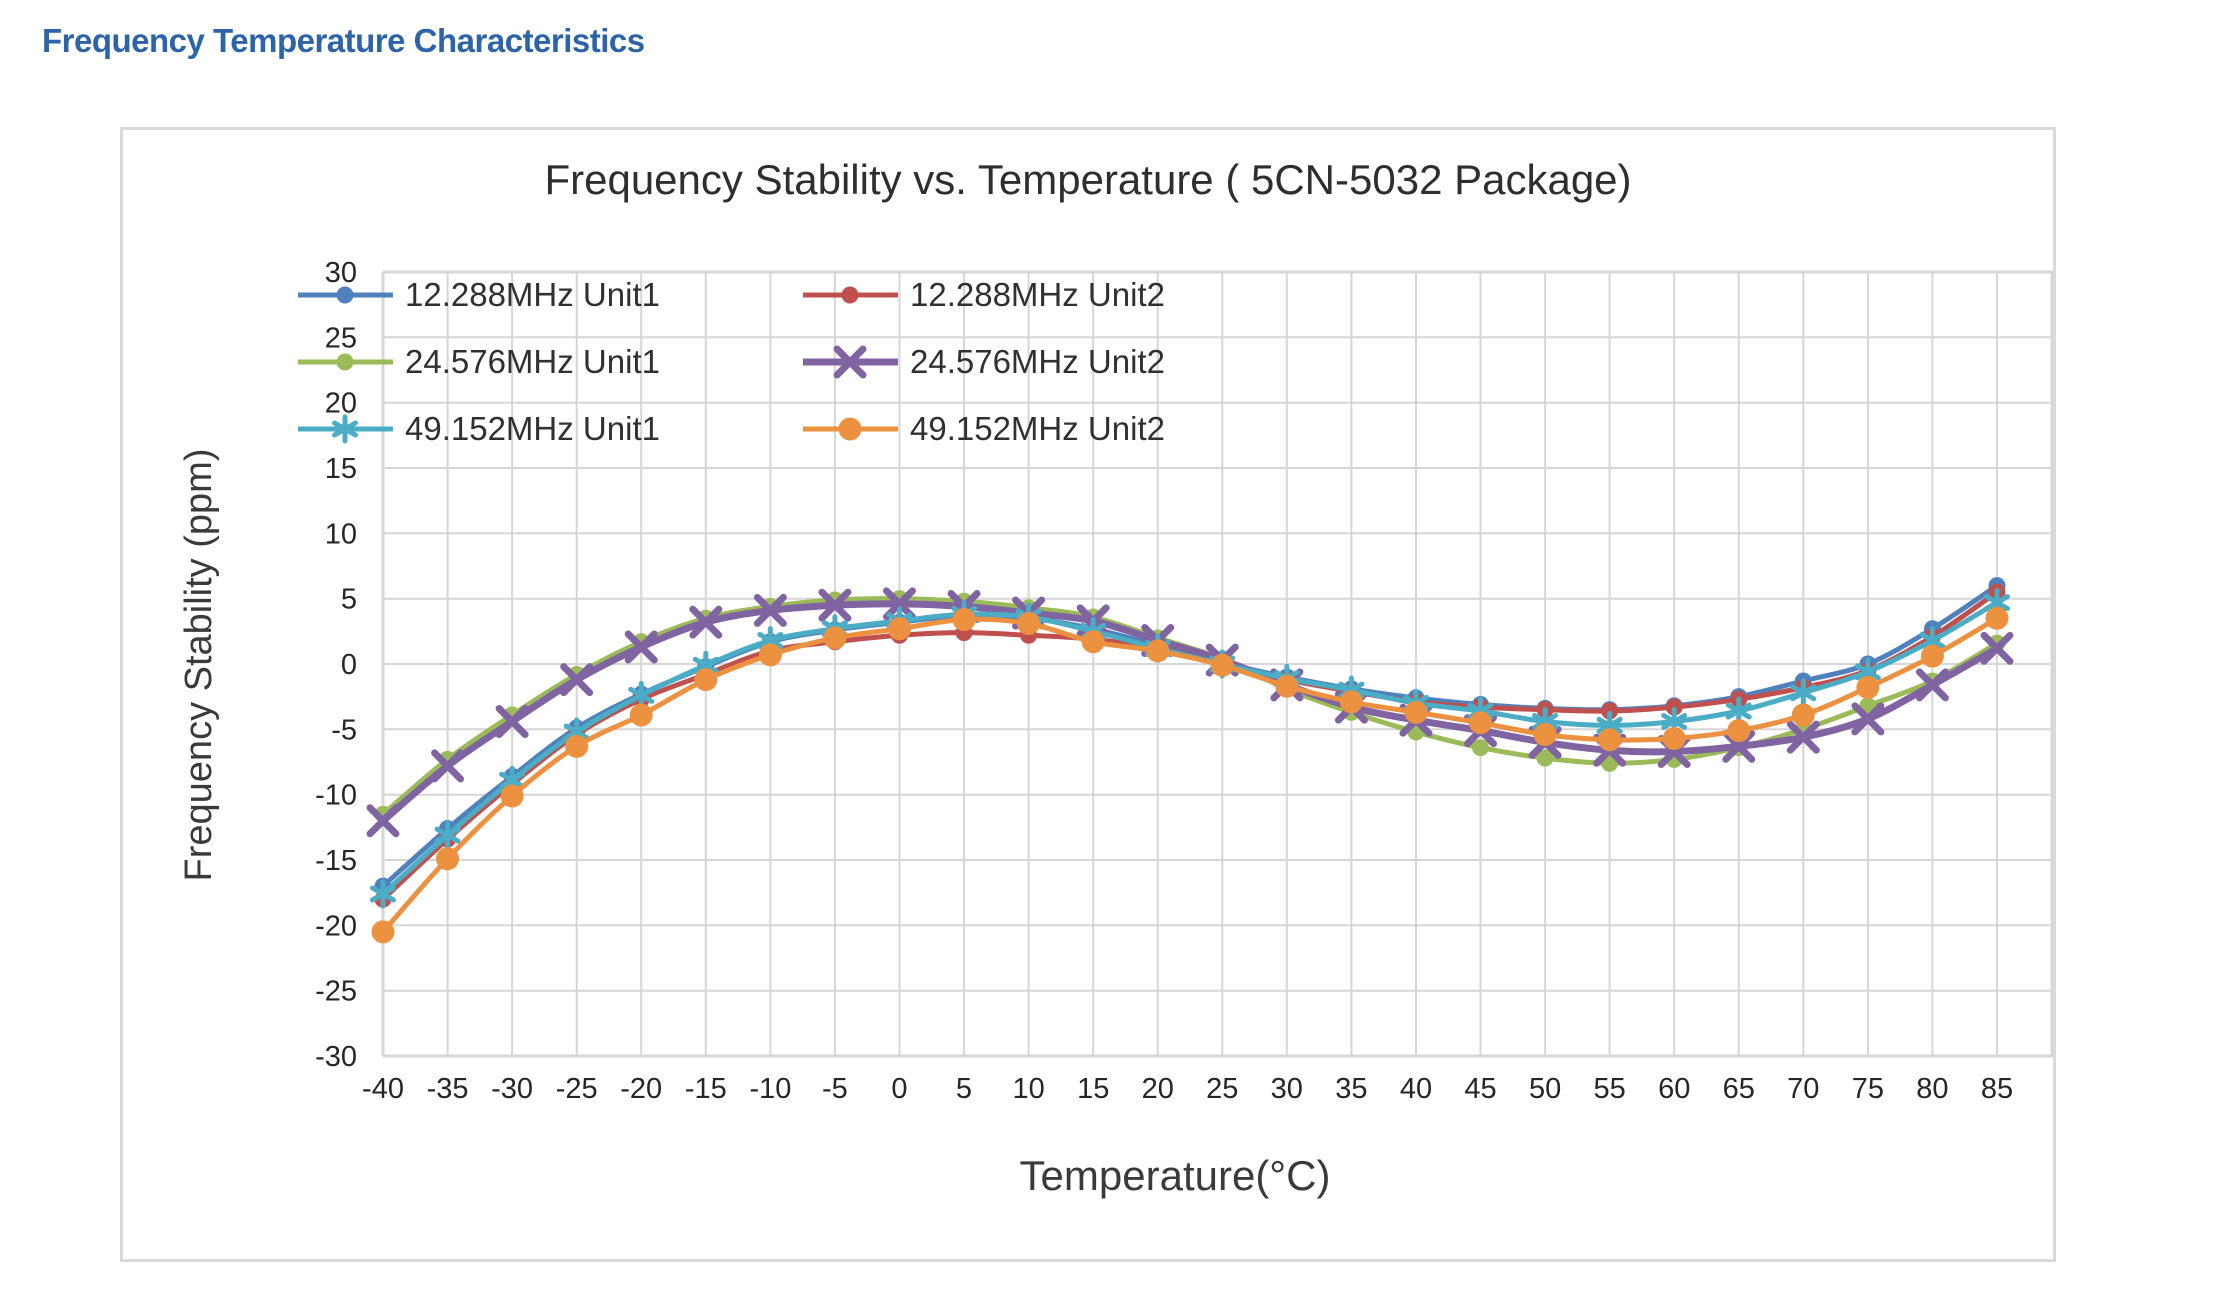 Image resolution: width=2225 pixels, height=1312 pixels. What do you see at coordinates (345, 428) in the screenshot?
I see `asterisk-marker-icon` at bounding box center [345, 428].